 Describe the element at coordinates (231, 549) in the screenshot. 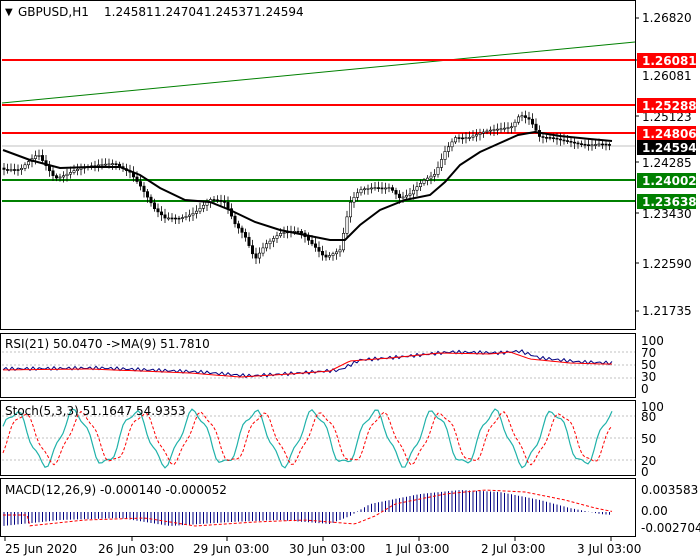

I see `time-label: 29 Jun 03:00` at that location.